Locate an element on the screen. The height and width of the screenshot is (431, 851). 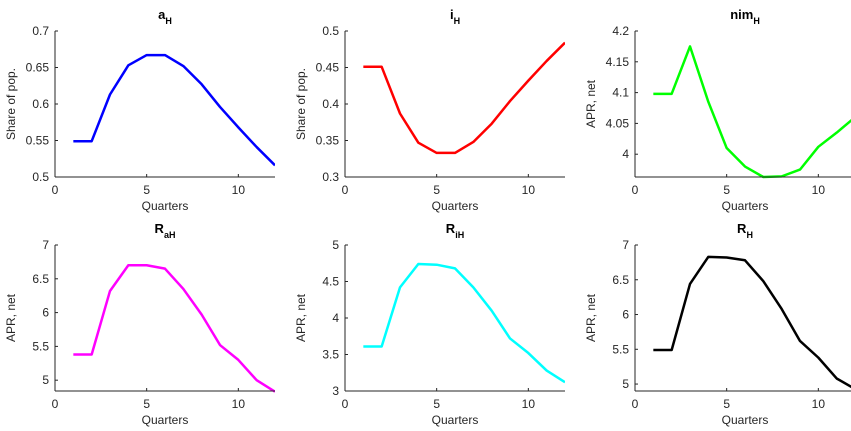
y-tick-label: 4.05 is located at coordinates (618, 123).